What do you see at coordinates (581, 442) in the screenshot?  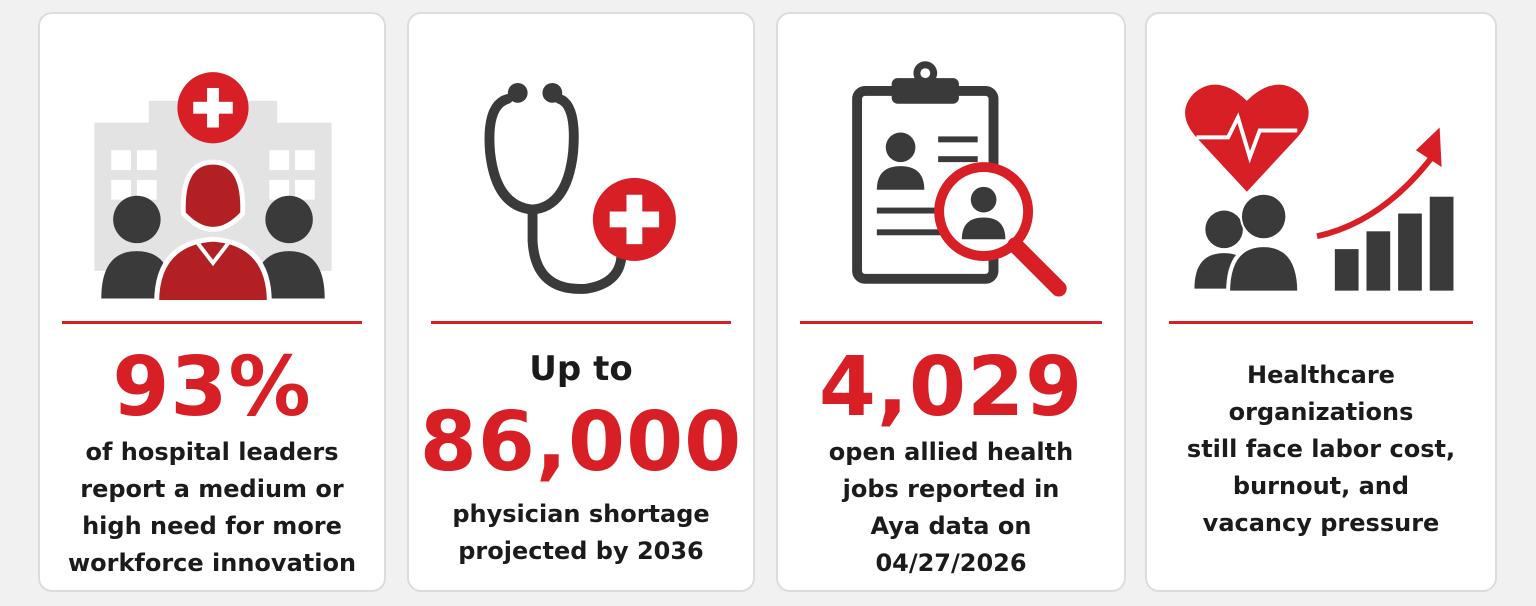 I see `stat-value: 86,000` at bounding box center [581, 442].